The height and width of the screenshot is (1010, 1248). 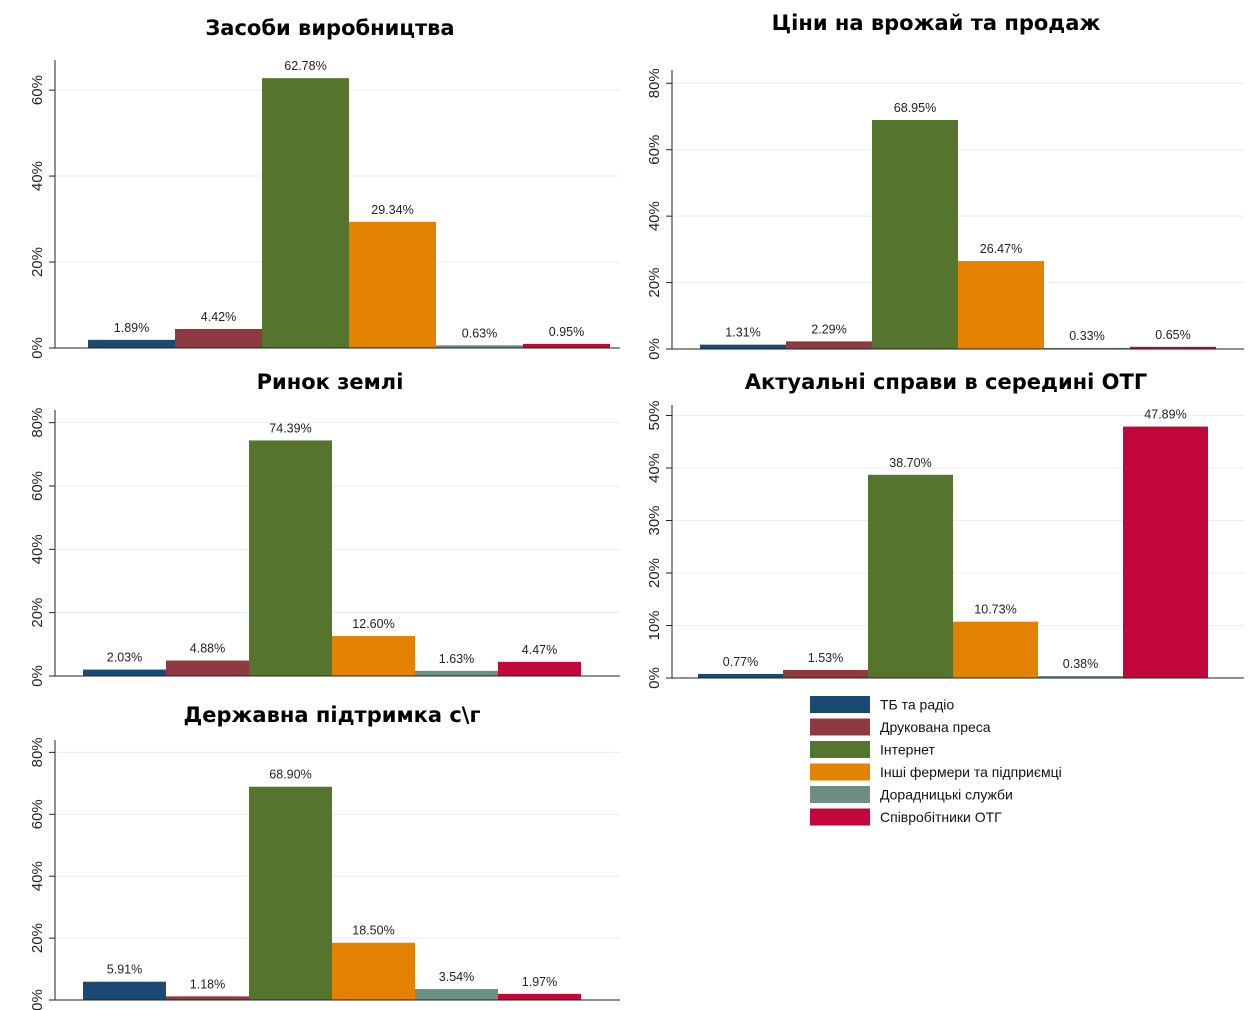 I want to click on y-tick-label: 10%, so click(x=654, y=625).